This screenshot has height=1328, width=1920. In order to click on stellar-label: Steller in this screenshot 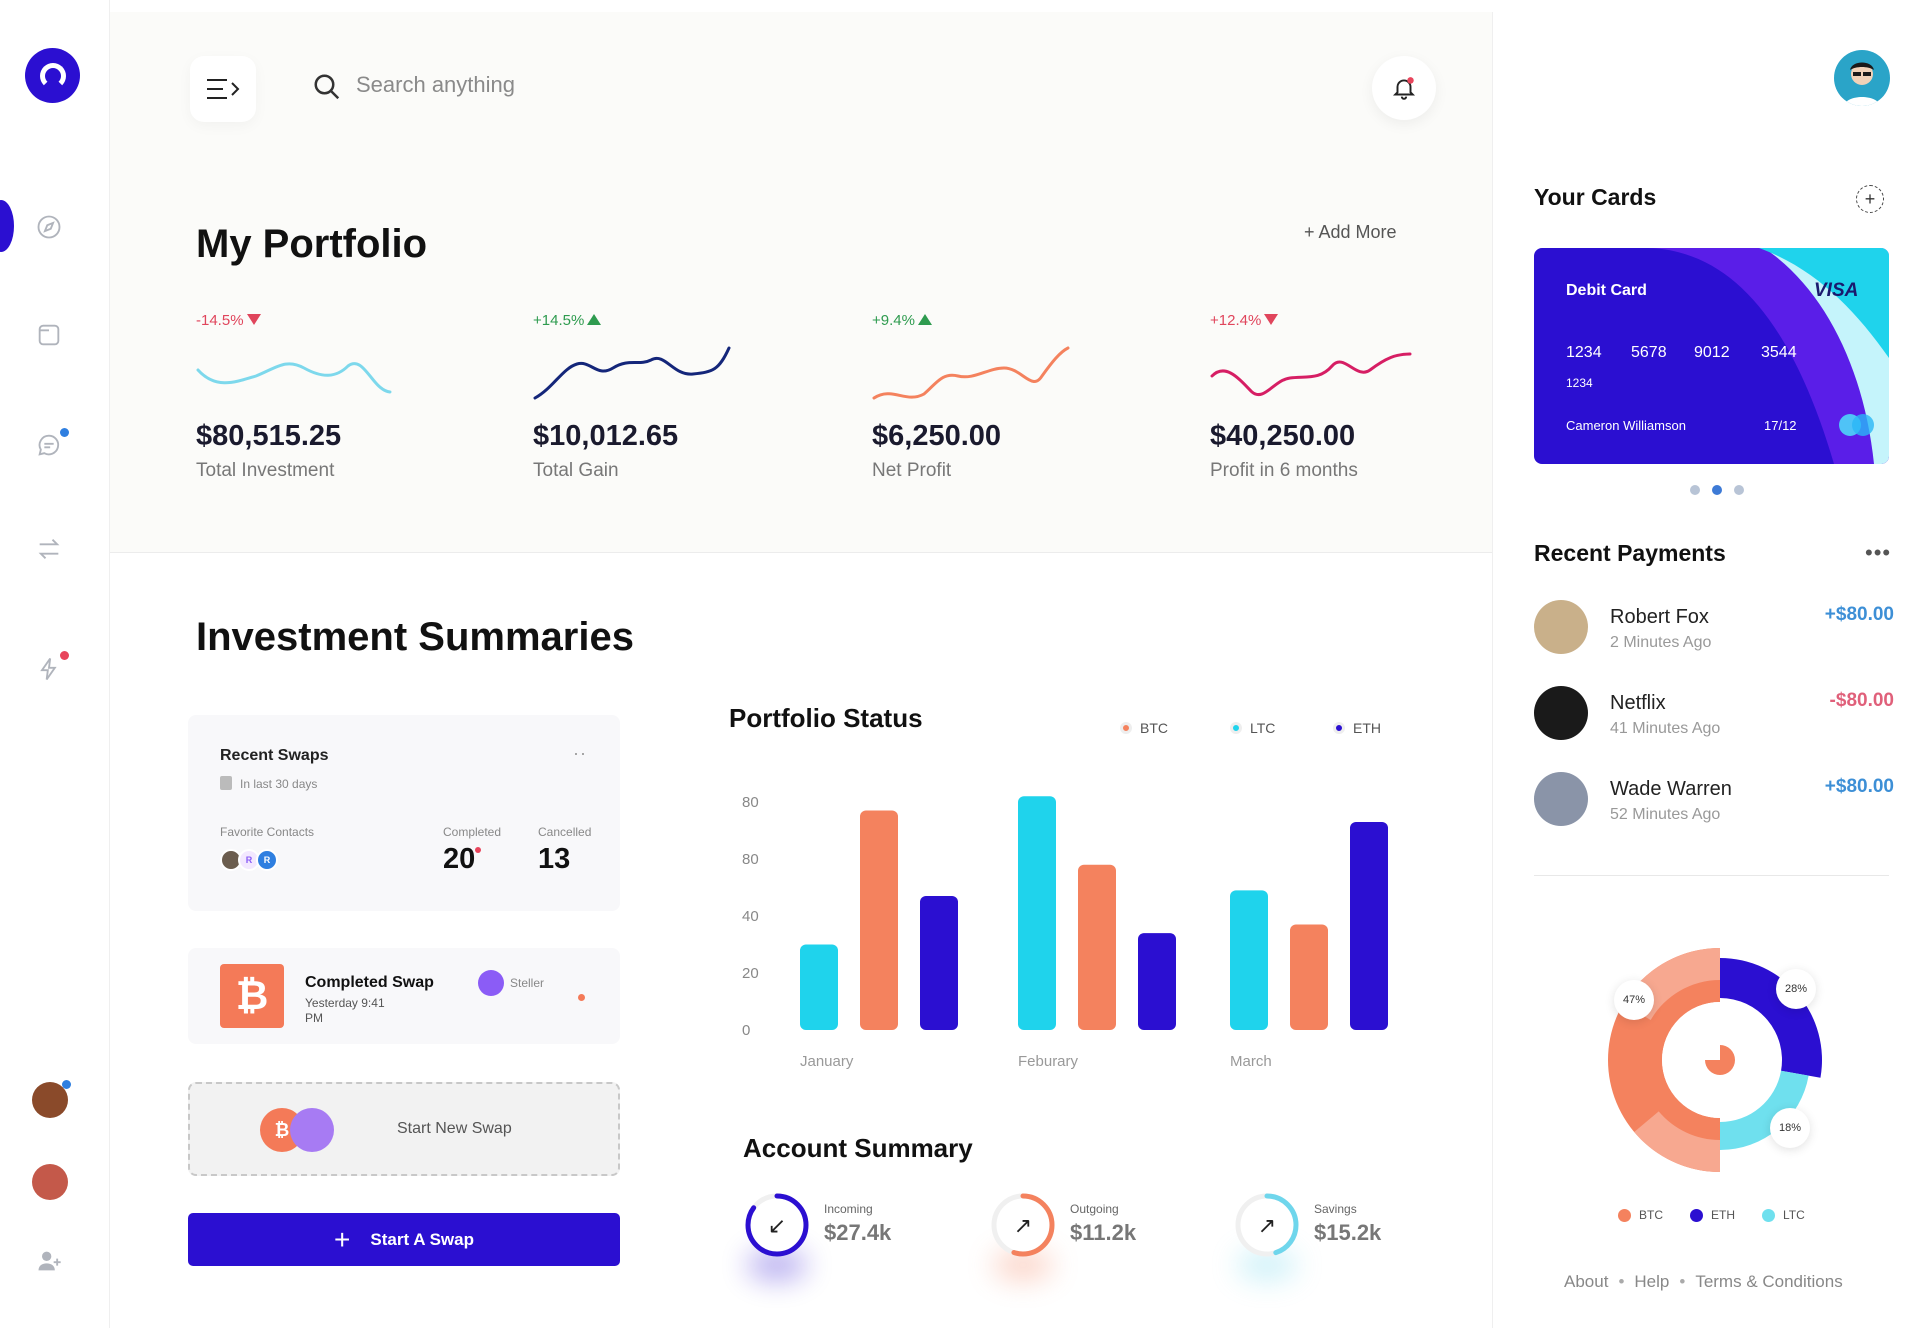, I will do `click(527, 983)`.